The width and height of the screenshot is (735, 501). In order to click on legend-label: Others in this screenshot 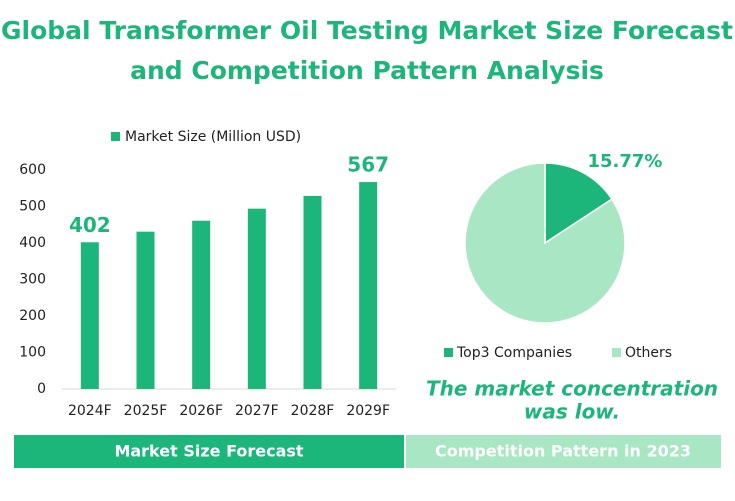, I will do `click(648, 353)`.